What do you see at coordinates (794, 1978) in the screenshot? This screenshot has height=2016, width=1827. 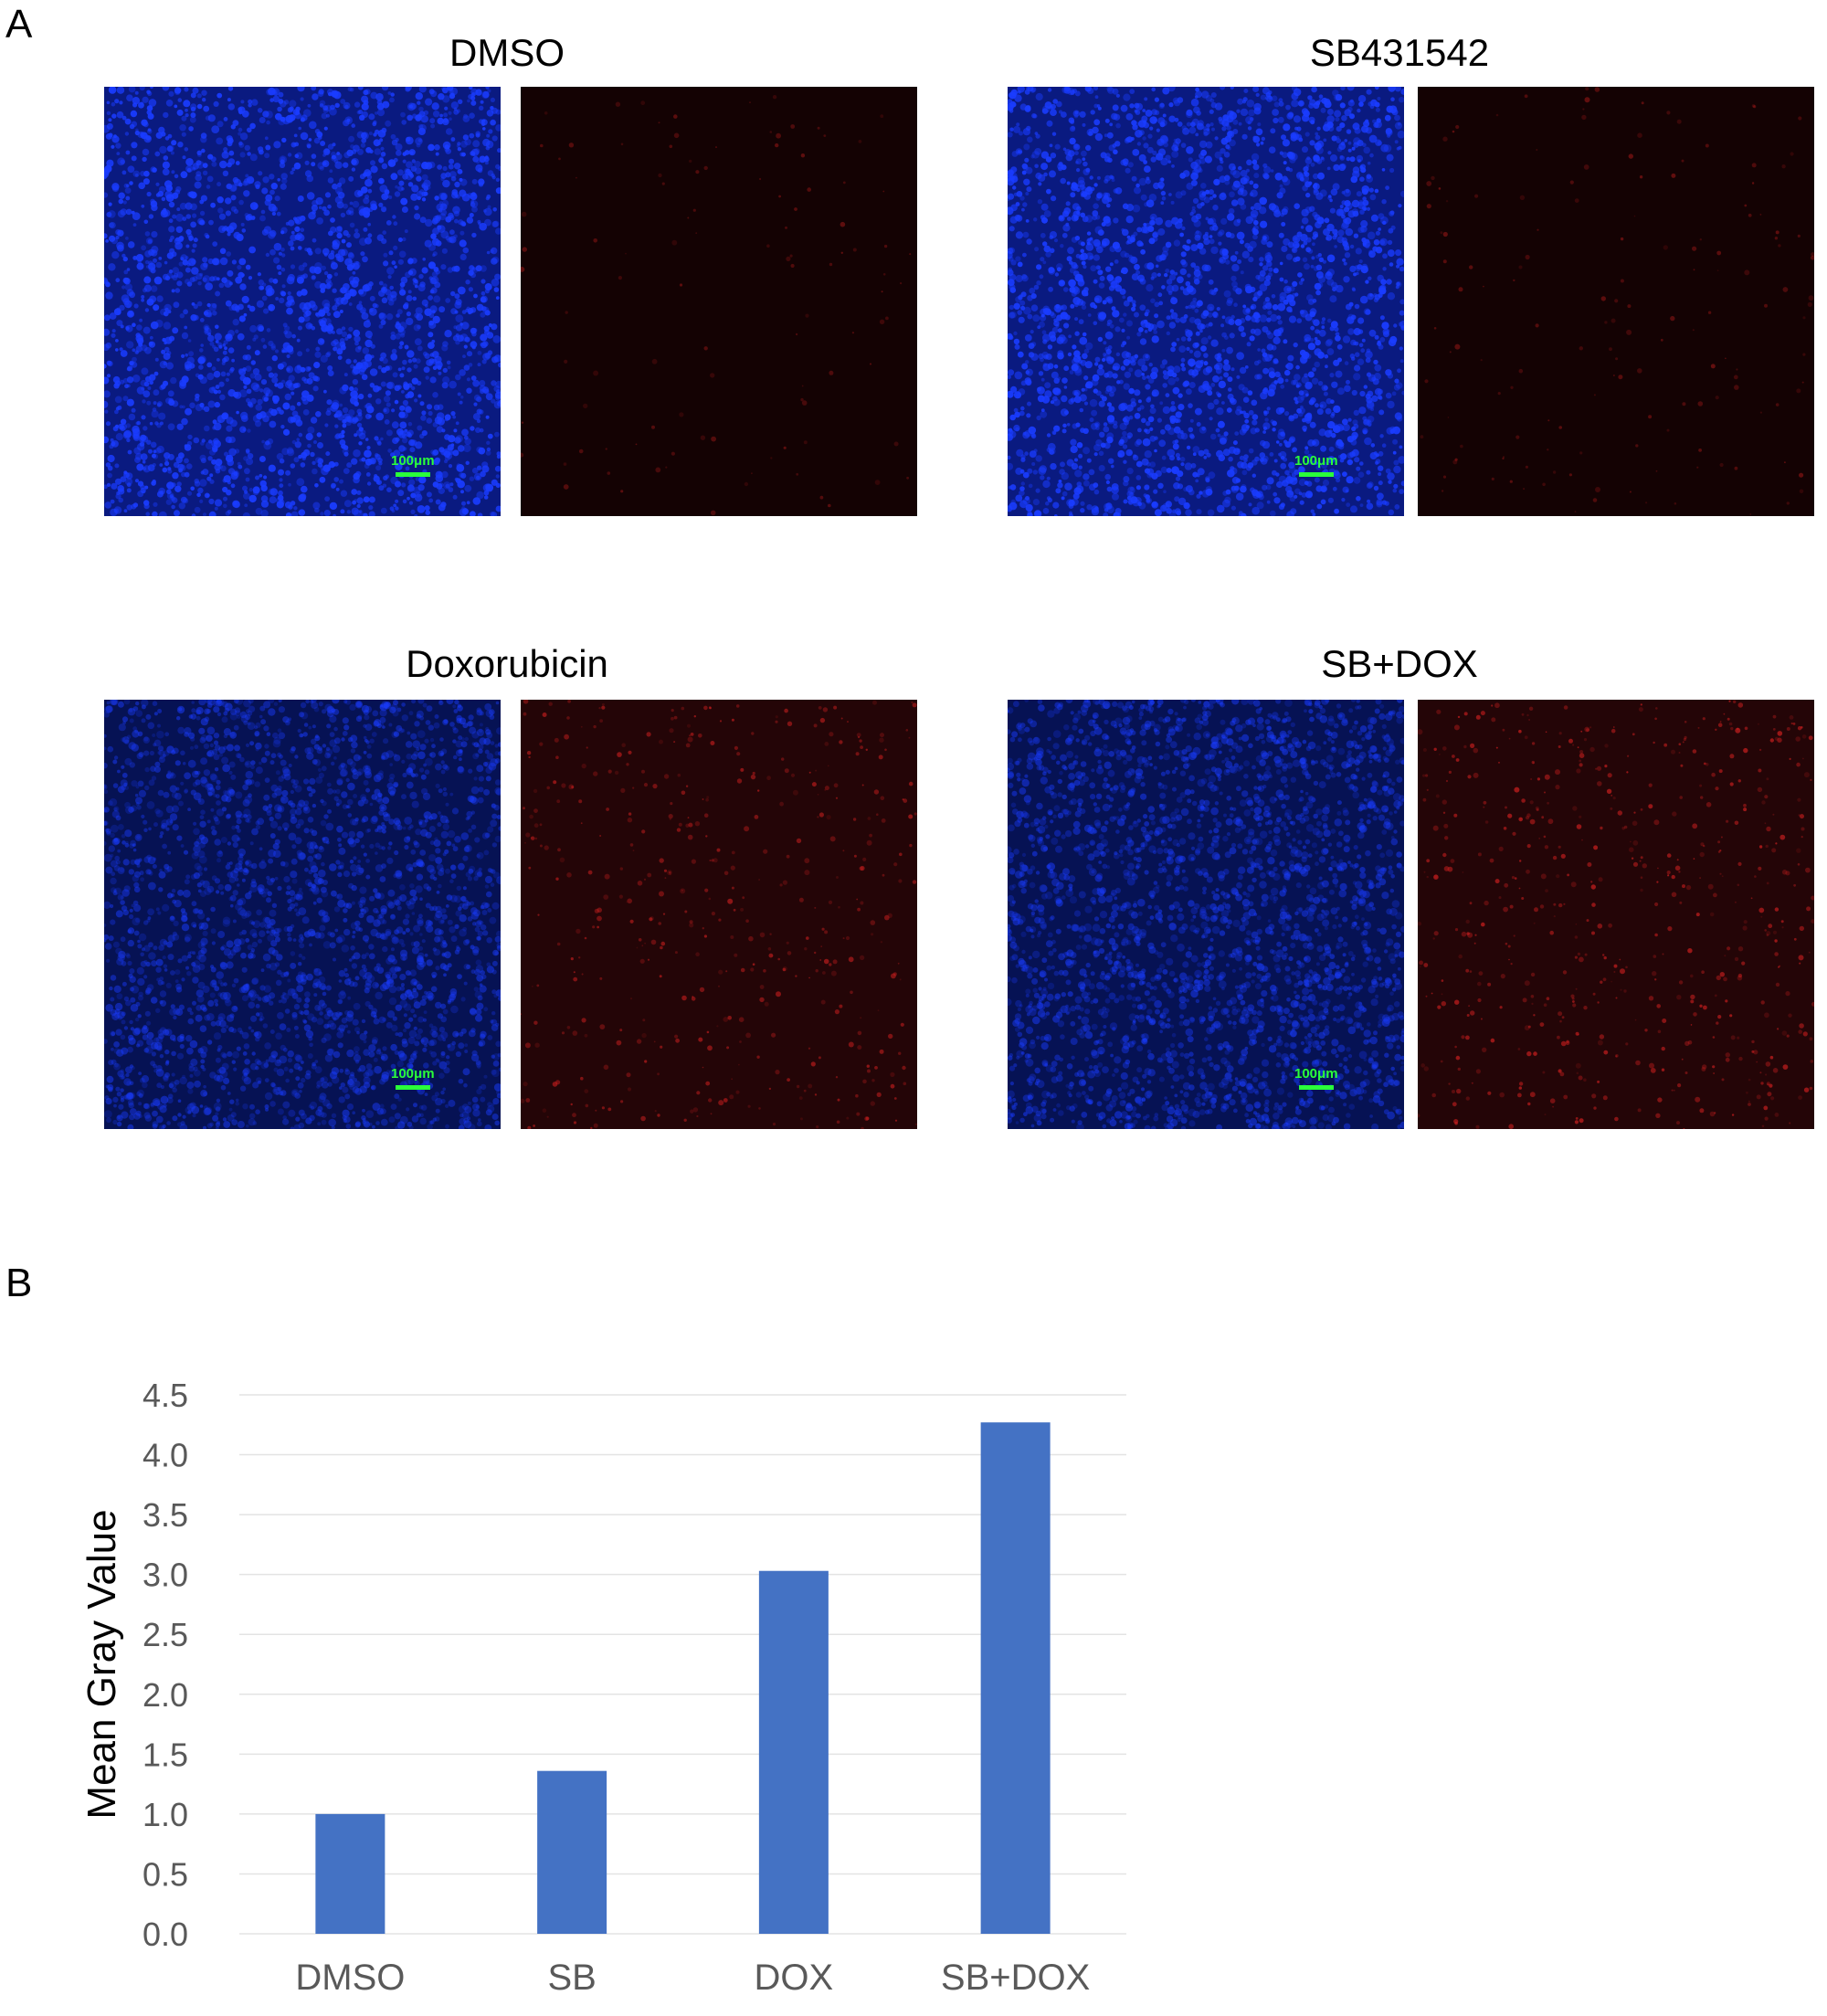 I see `x-tick-label: DOX` at bounding box center [794, 1978].